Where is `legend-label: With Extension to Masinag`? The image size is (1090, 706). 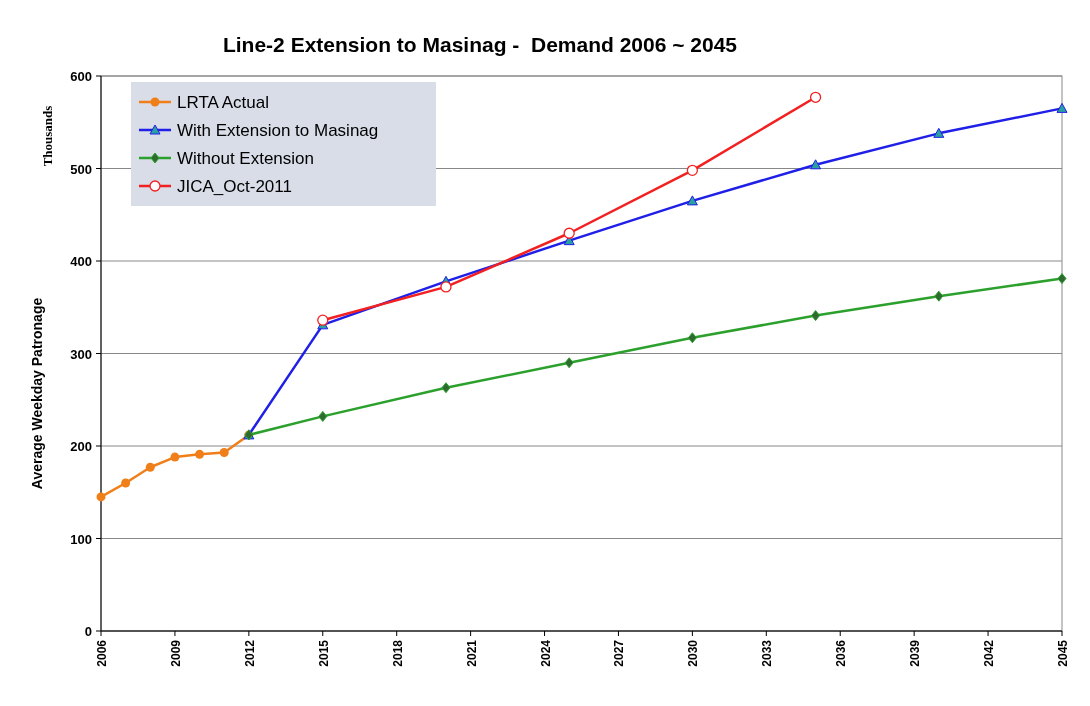 legend-label: With Extension to Masinag is located at coordinates (278, 130).